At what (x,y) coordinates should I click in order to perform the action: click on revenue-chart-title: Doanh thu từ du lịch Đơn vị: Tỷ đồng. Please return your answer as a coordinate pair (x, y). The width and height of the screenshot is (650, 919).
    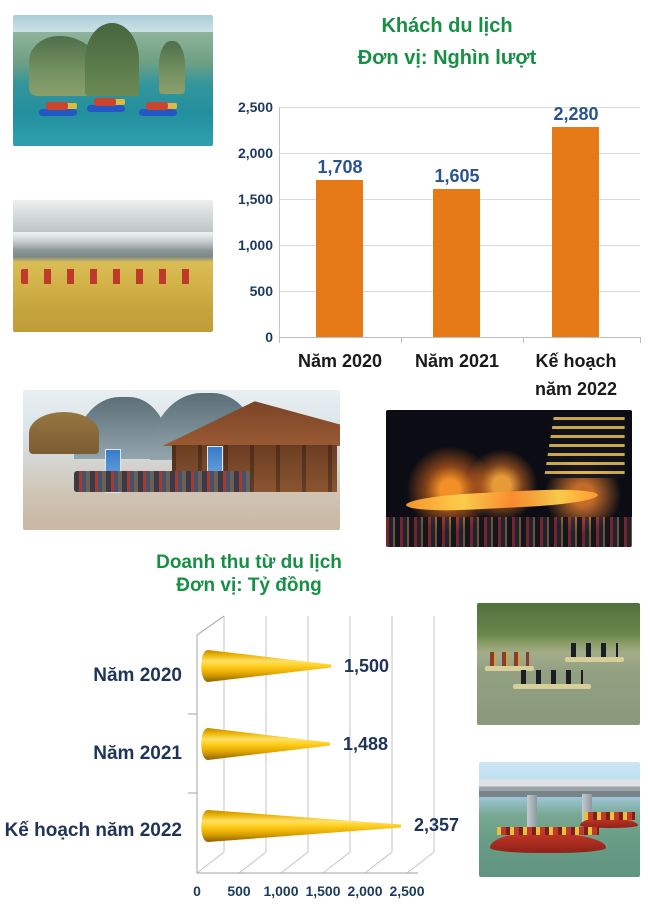
    Looking at the image, I should click on (249, 574).